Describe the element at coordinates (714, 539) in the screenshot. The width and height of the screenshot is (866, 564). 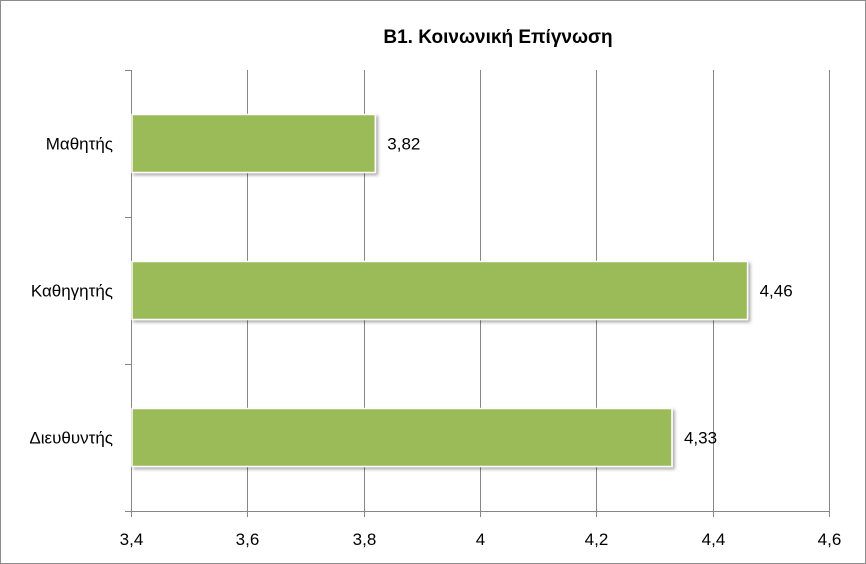
I see `x-tick-label: 4,4` at that location.